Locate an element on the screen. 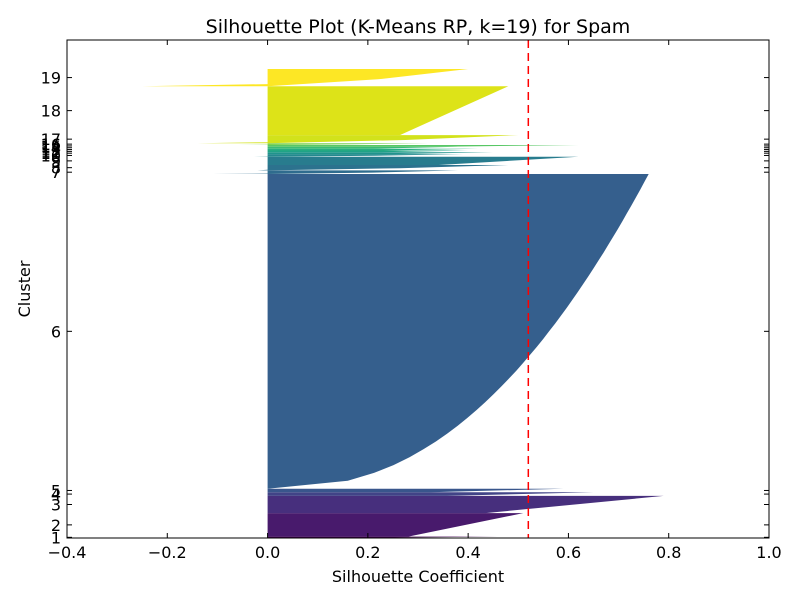  y-tick-label: 11 is located at coordinates (51, 153).